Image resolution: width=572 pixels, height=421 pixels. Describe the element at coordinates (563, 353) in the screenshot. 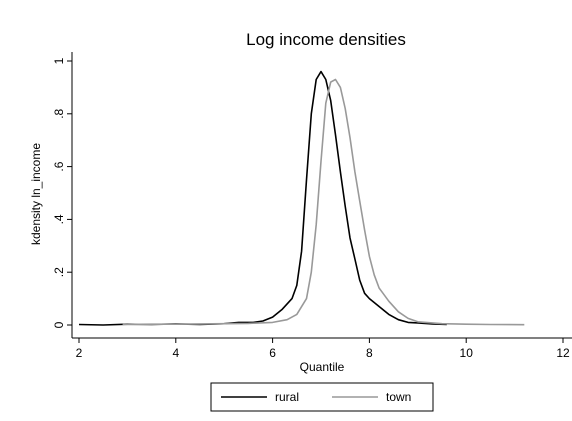

I see `x-tick-label: 12` at that location.